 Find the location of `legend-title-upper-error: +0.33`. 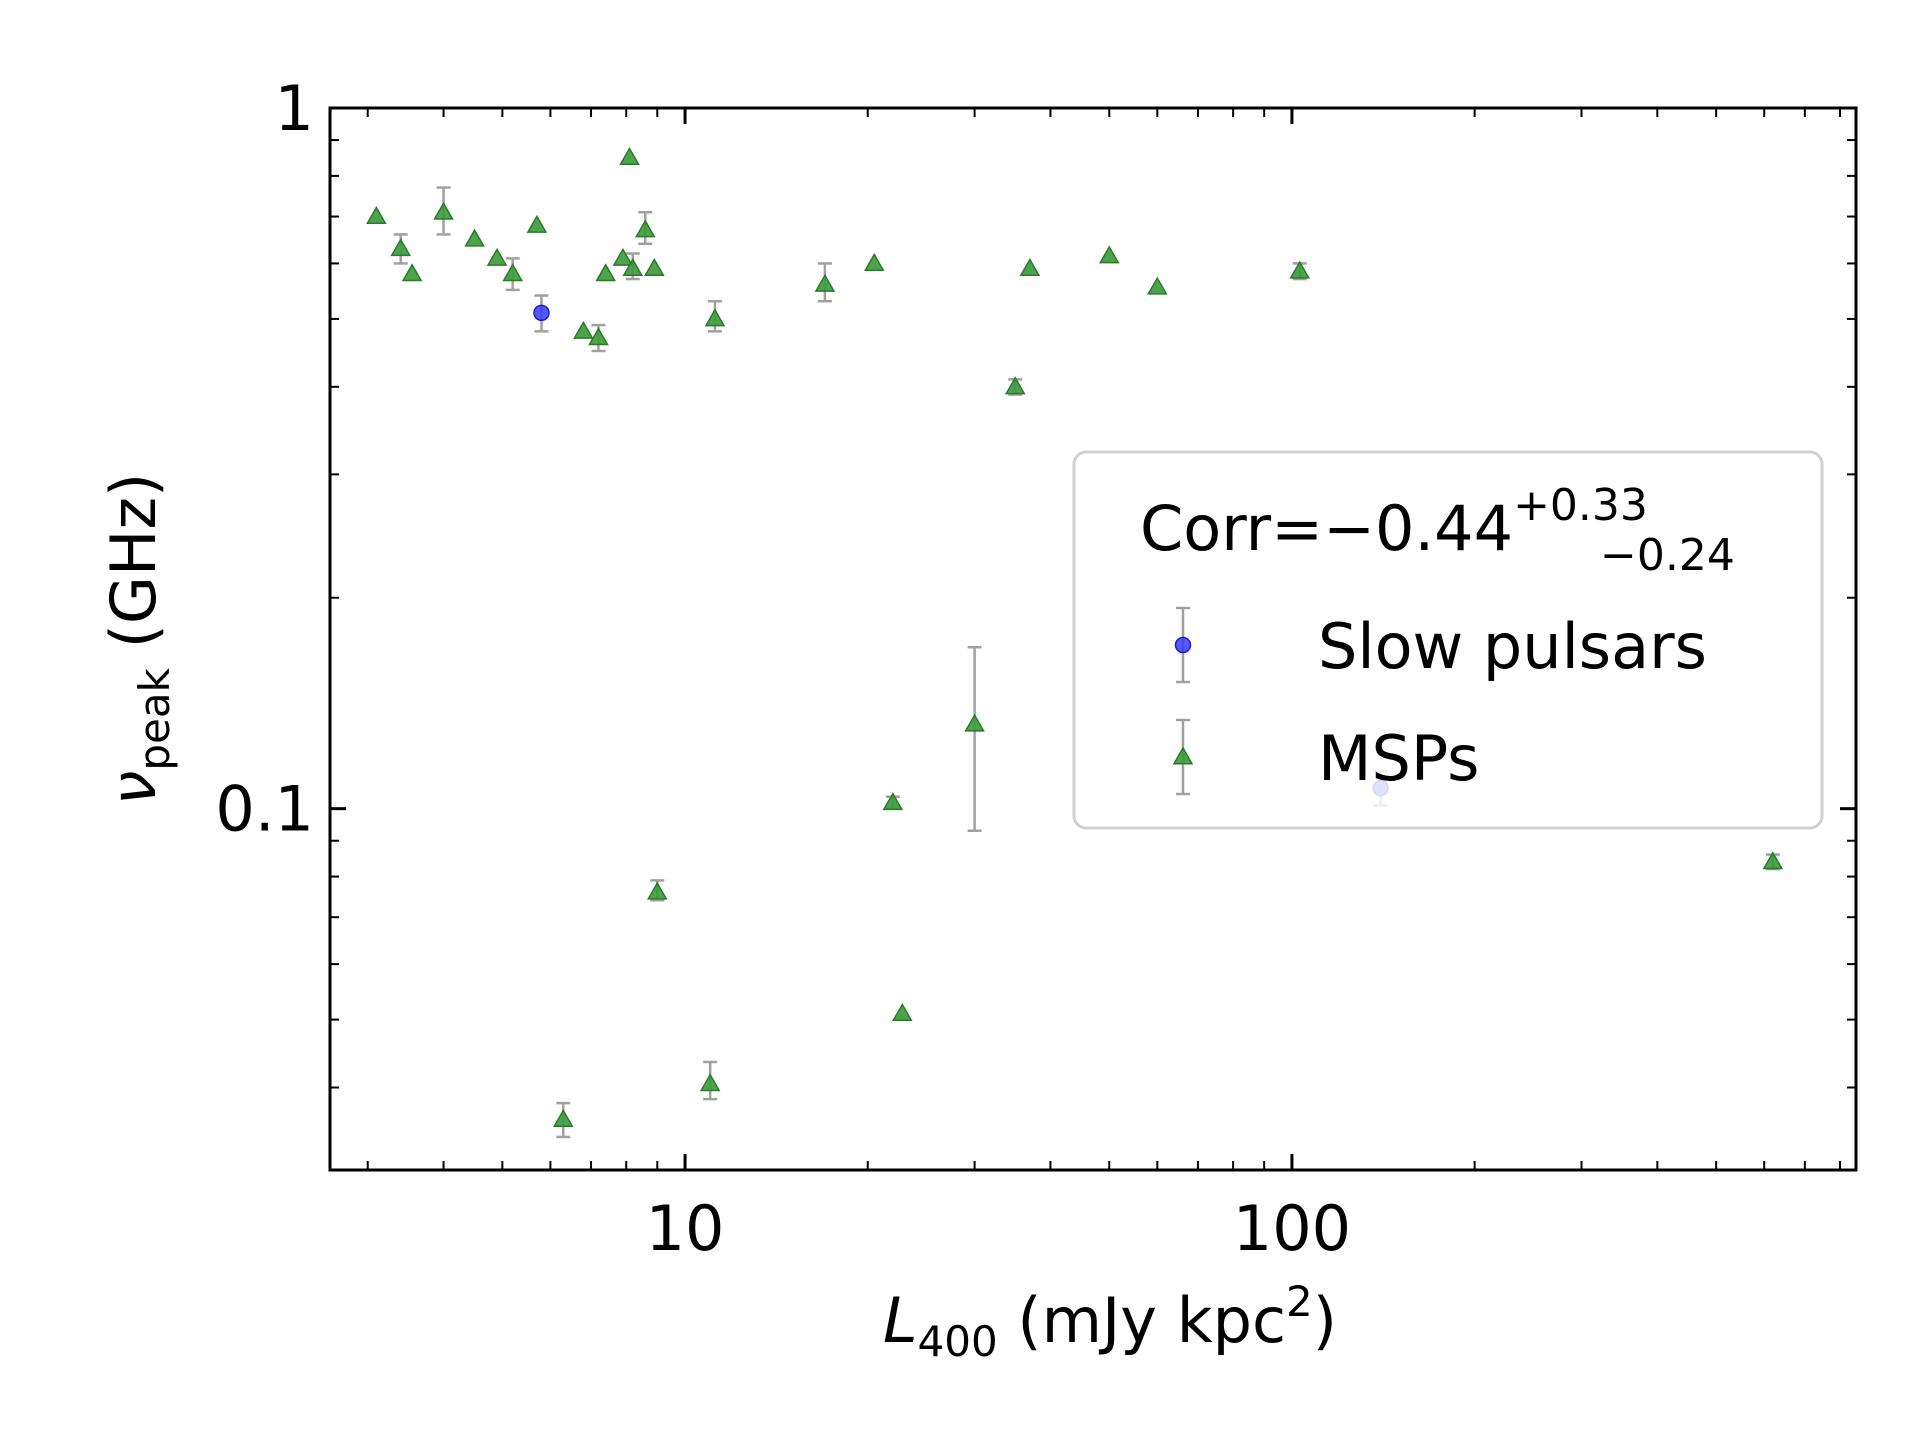

legend-title-upper-error: +0.33 is located at coordinates (1580, 505).